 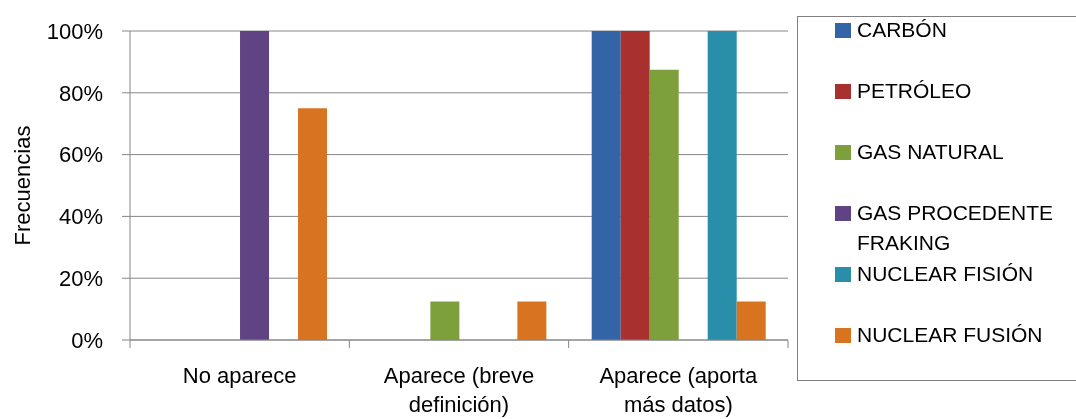 I want to click on x-tick-label: Aparece (breve definición), so click(x=459, y=390).